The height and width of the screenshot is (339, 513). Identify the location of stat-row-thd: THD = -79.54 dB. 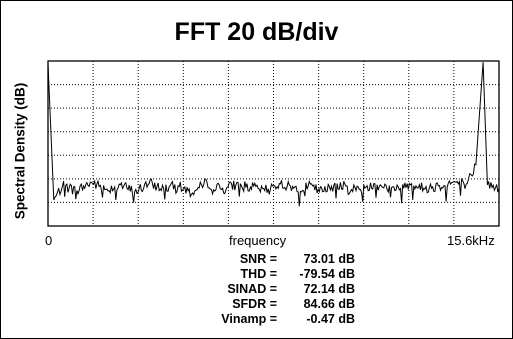
(278, 274).